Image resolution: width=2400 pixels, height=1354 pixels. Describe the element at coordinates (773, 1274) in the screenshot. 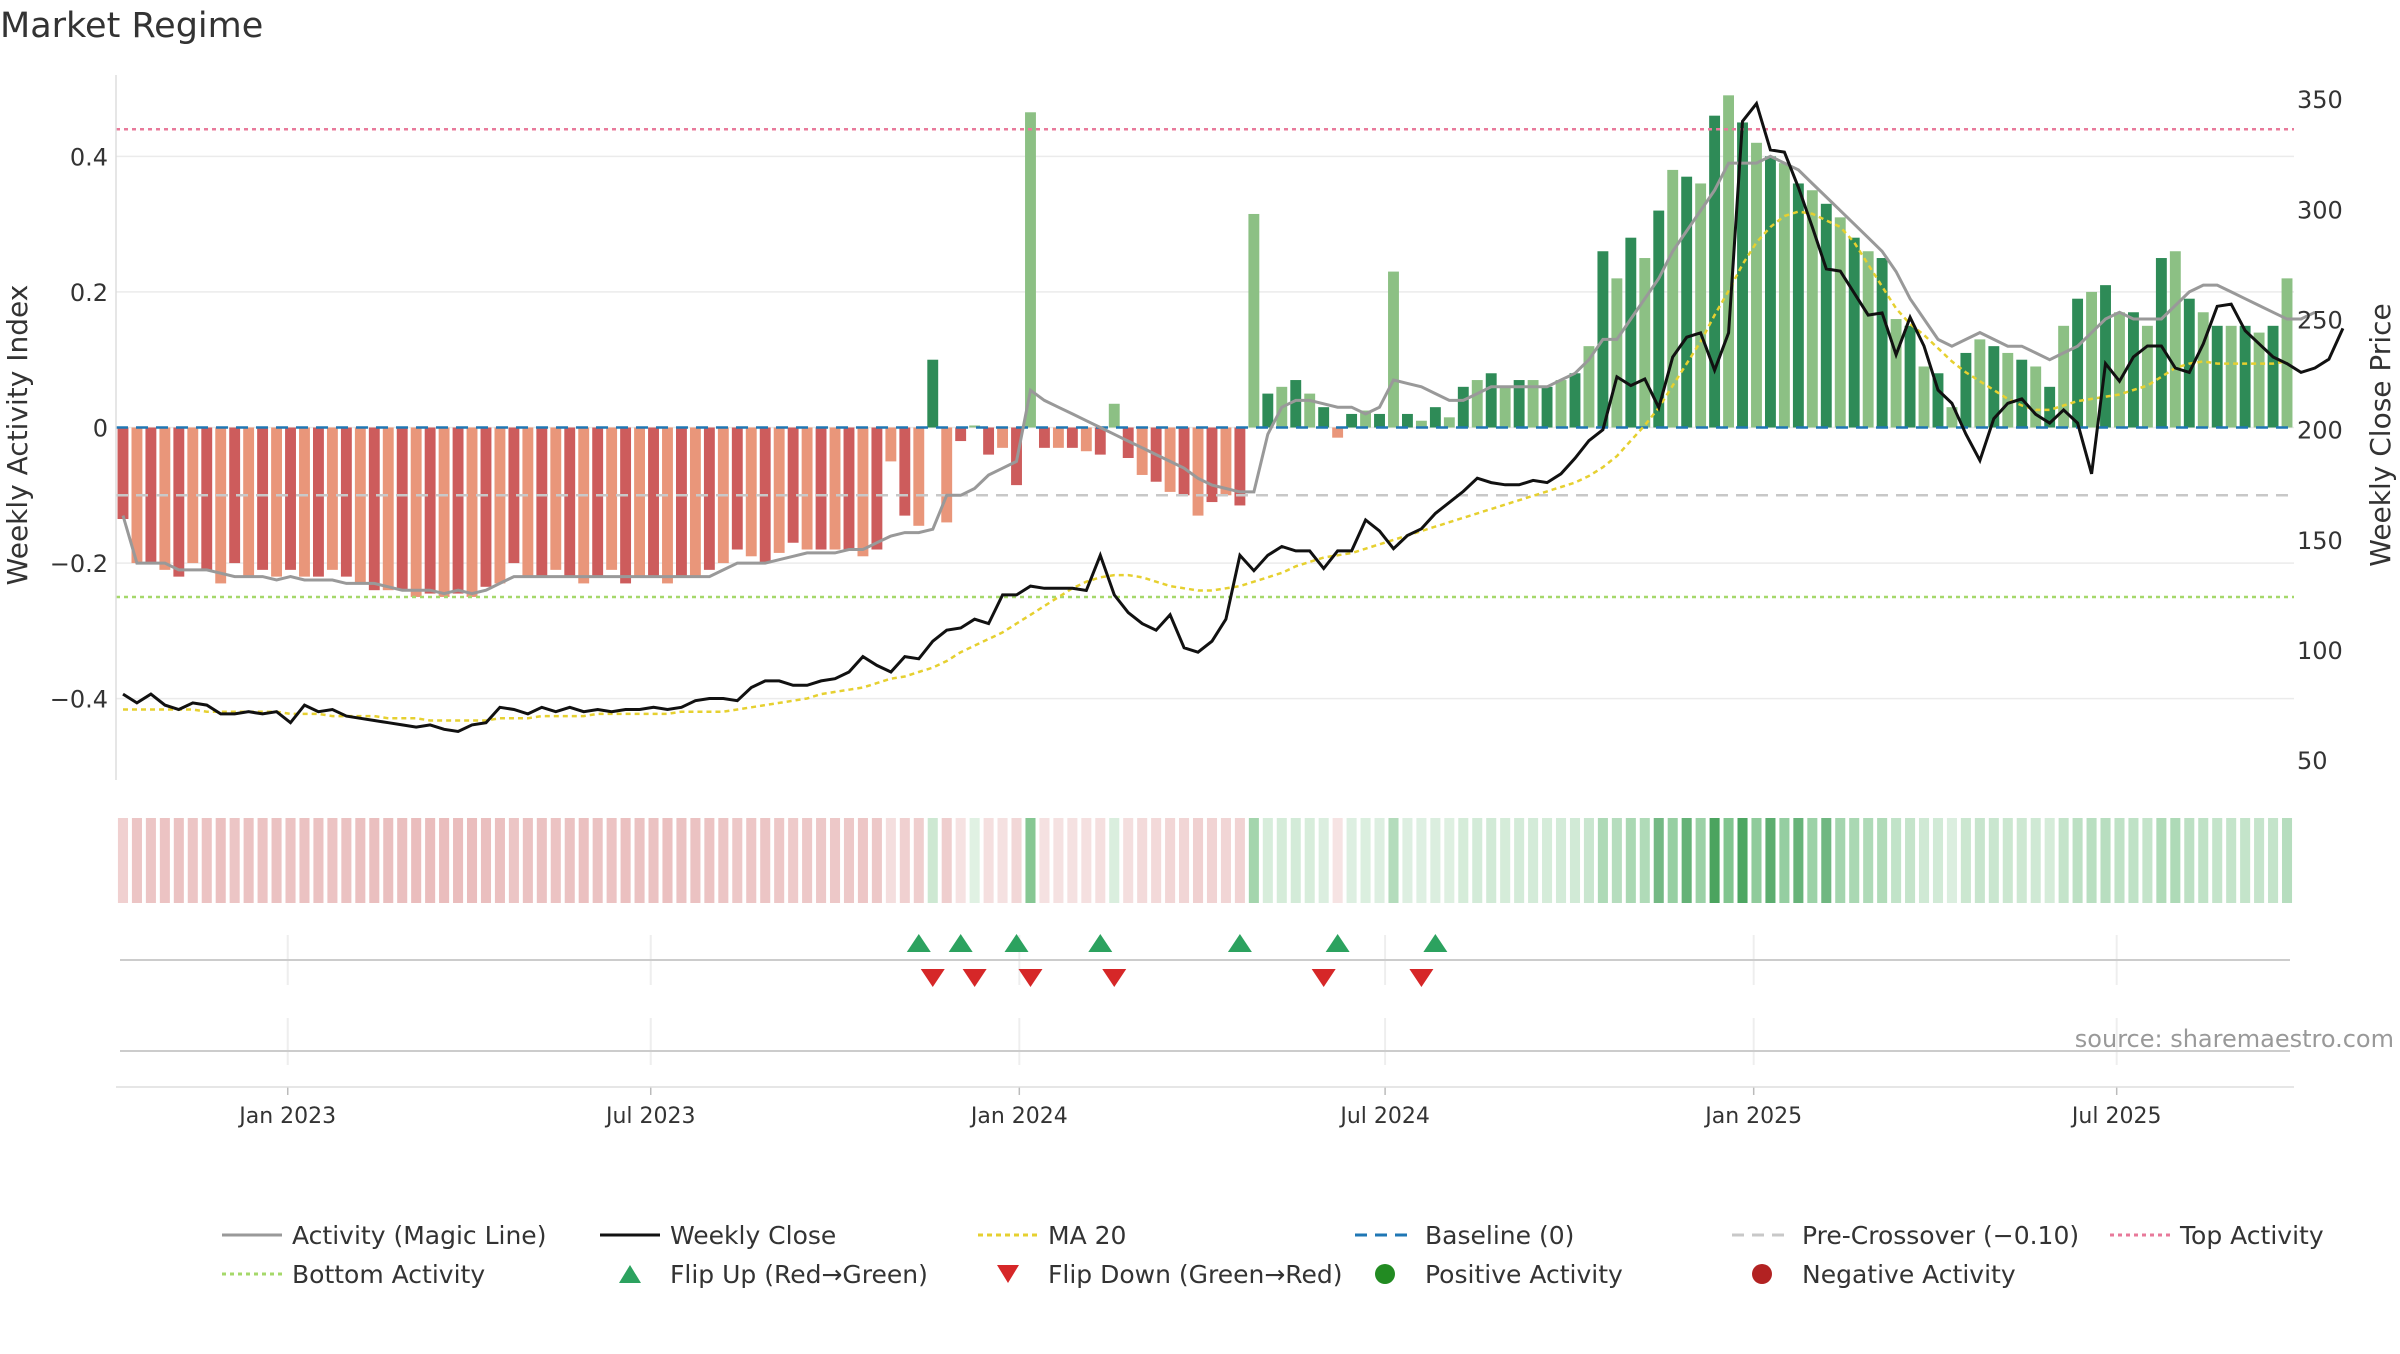

I see `legend-item: Flip Up (Red→Green)` at that location.